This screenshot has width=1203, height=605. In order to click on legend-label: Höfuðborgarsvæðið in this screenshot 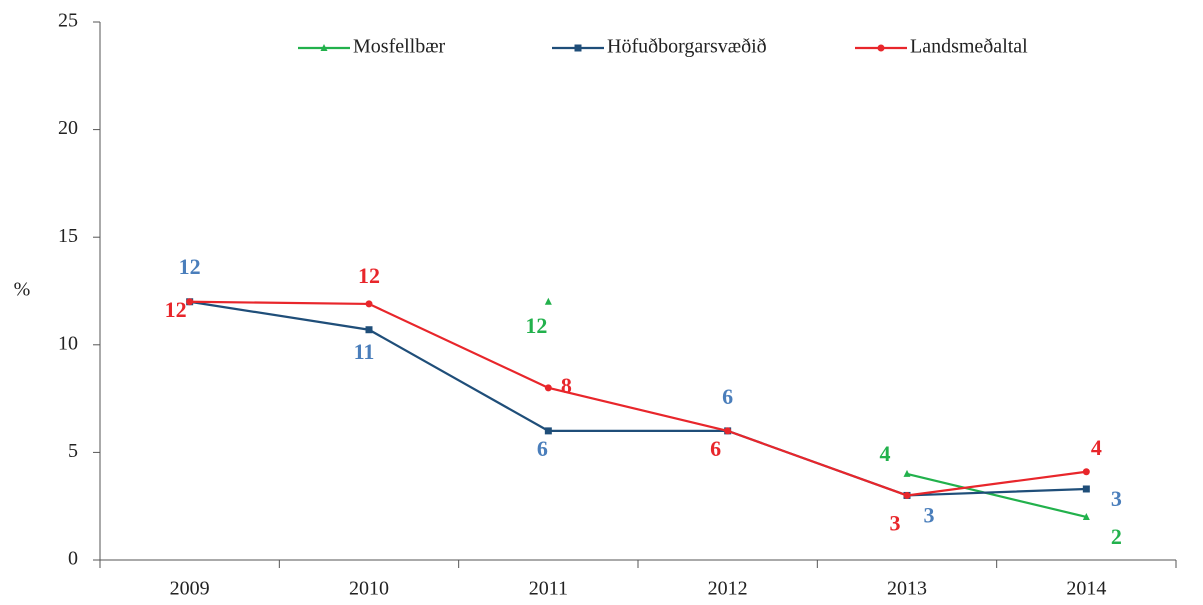, I will do `click(687, 47)`.